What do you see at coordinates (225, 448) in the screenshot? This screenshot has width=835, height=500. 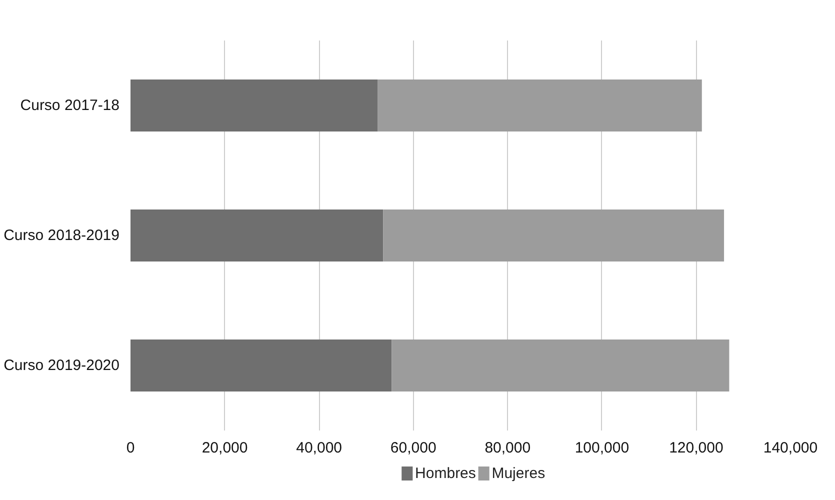 I see `x-tick-label: 20,000` at bounding box center [225, 448].